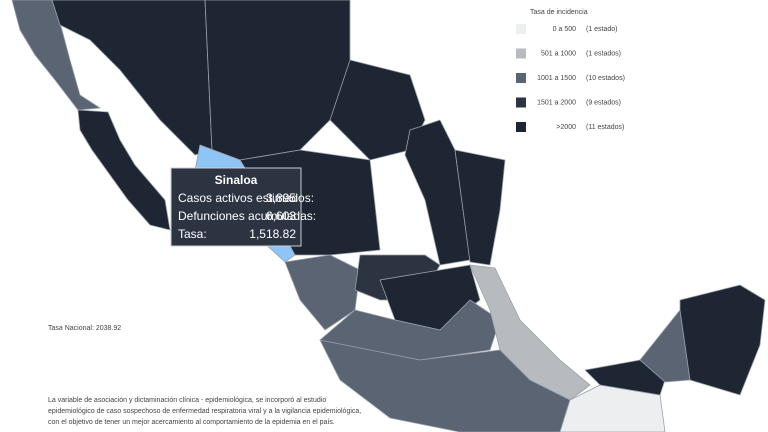  What do you see at coordinates (602, 29) in the screenshot?
I see `legend-count: (1 estado)` at bounding box center [602, 29].